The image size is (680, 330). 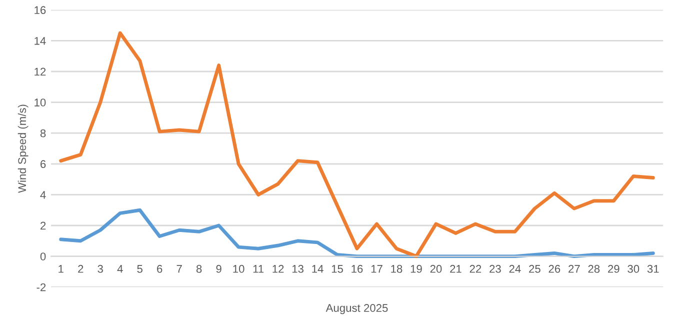 I want to click on y-tick-label: 8, so click(x=43, y=133).